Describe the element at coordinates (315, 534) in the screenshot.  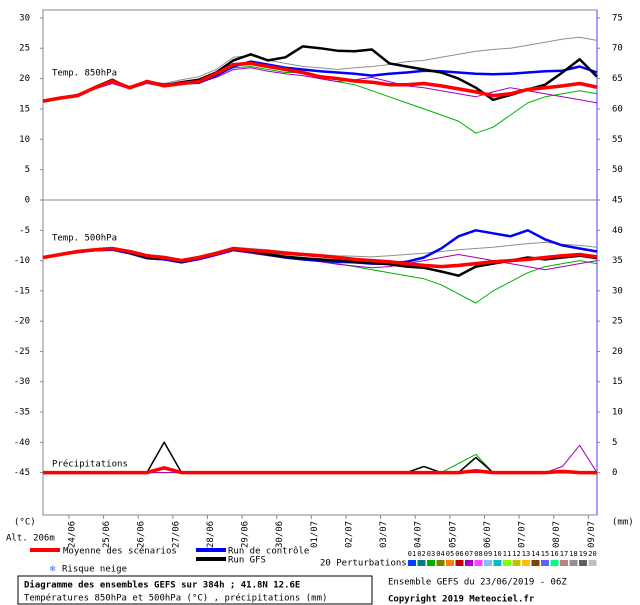
I see `x-tick-label: 01/07` at that location.